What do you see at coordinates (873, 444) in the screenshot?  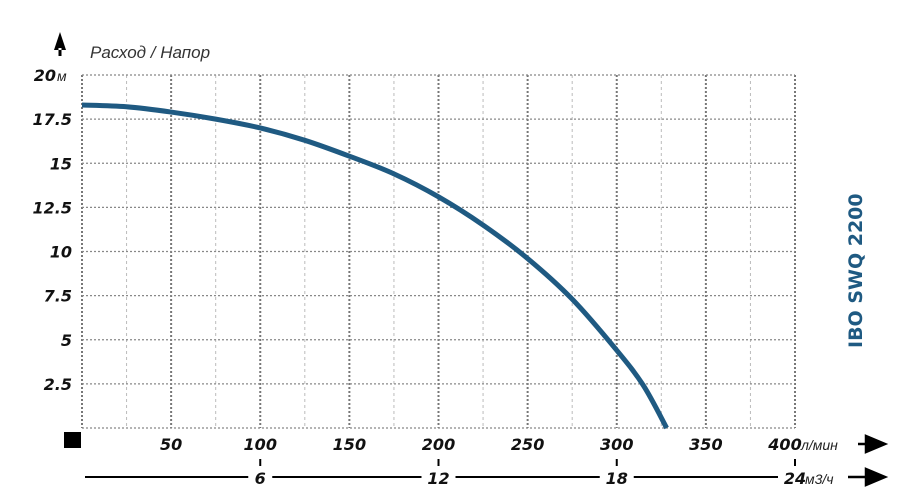 I see `x-axis-arrow-icon` at bounding box center [873, 444].